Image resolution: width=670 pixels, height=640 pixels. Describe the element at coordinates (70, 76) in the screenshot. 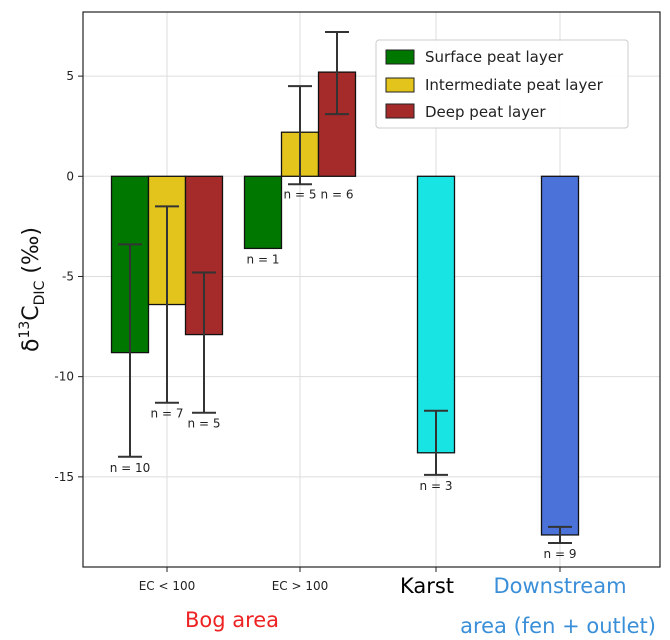

I see `y-tick-label: 5` at that location.